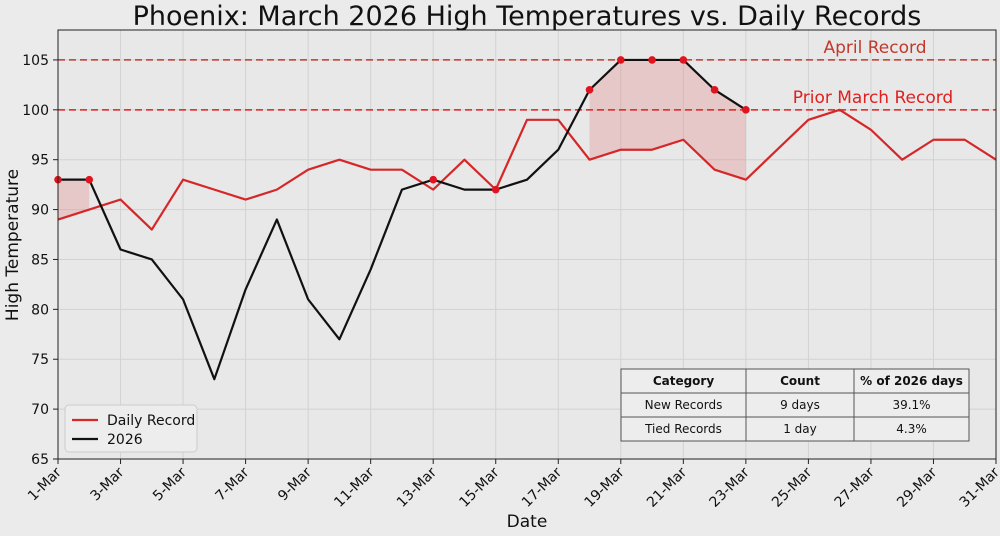 This screenshot has width=1000, height=536. I want to click on x-tick-label: 5-Mar, so click(170, 484).